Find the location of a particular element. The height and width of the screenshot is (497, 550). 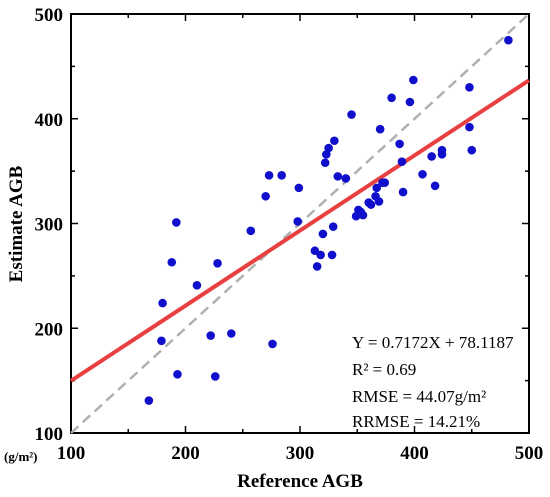

x-tick-label: 500 is located at coordinates (529, 453).